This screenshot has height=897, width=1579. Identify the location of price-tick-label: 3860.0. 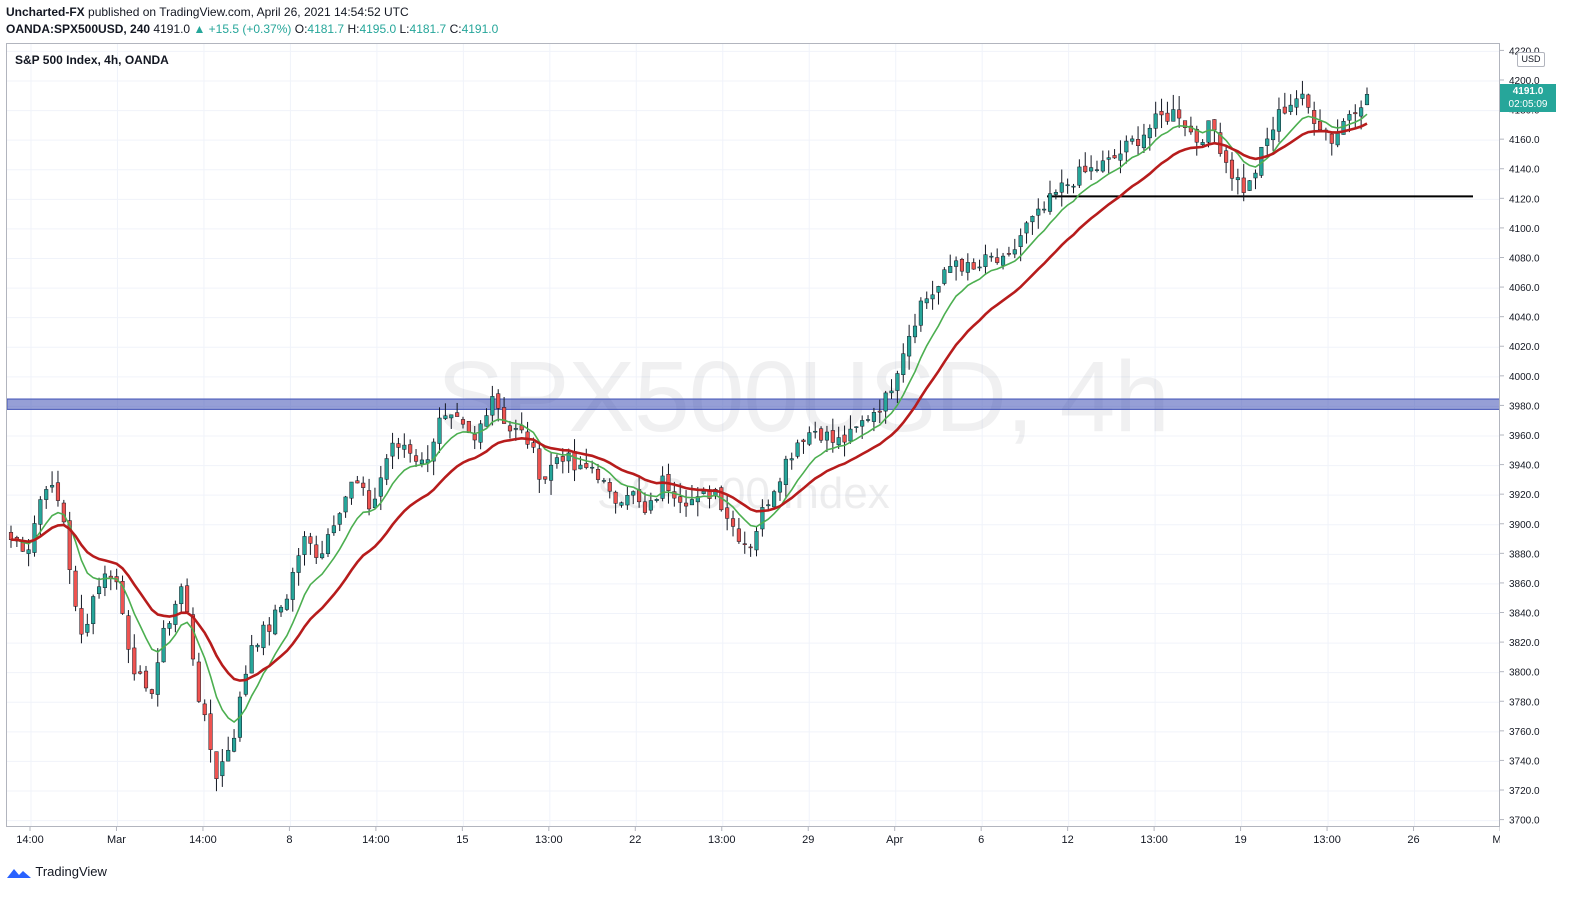
(1524, 584).